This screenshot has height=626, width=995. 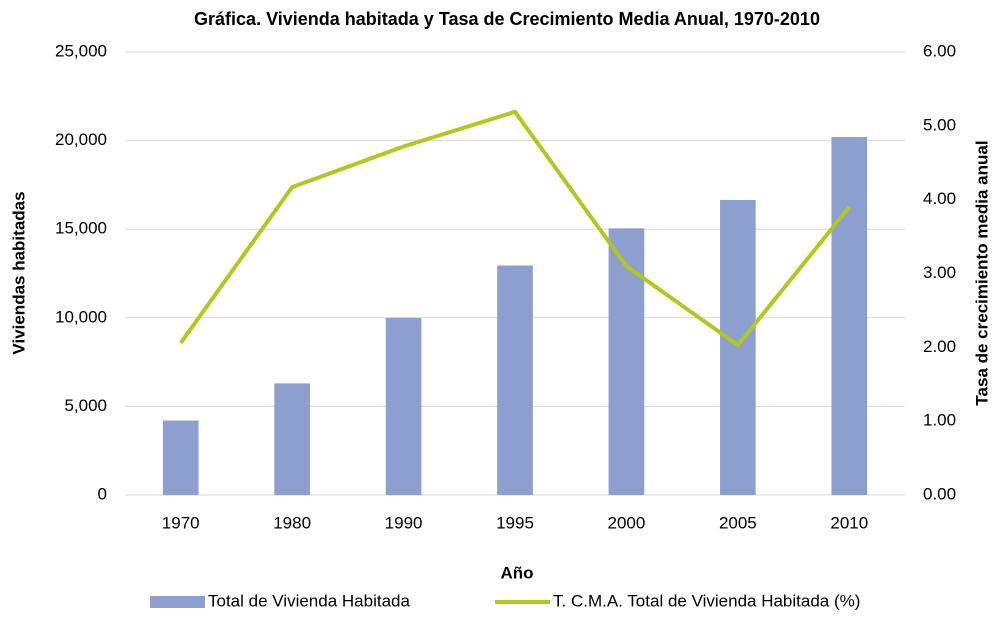 What do you see at coordinates (18, 272) in the screenshot?
I see `y-axis-label: Viviendas habitadas` at bounding box center [18, 272].